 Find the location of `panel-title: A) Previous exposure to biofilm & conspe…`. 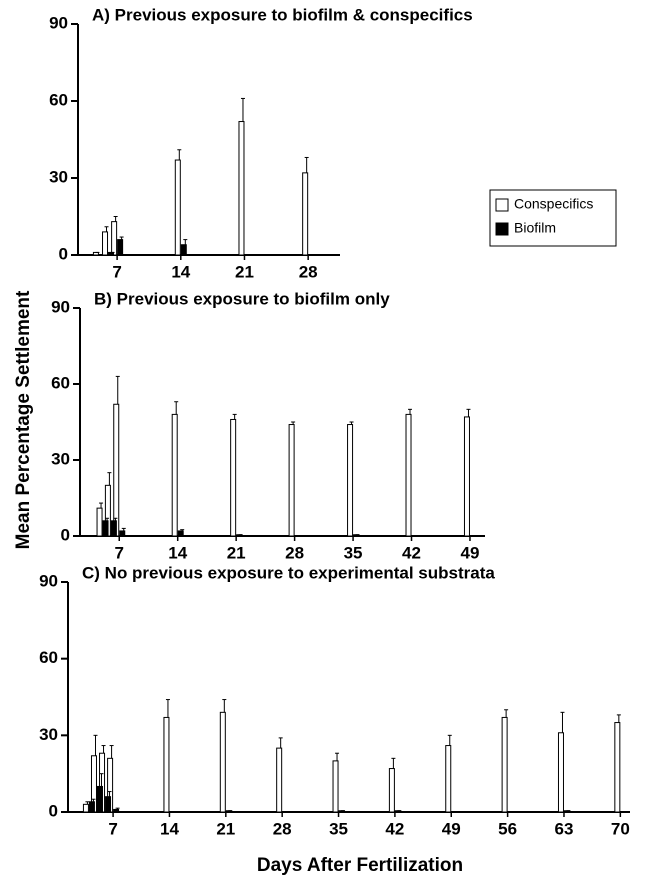

panel-title: A) Previous exposure to biofilm & conspe… is located at coordinates (282, 14).